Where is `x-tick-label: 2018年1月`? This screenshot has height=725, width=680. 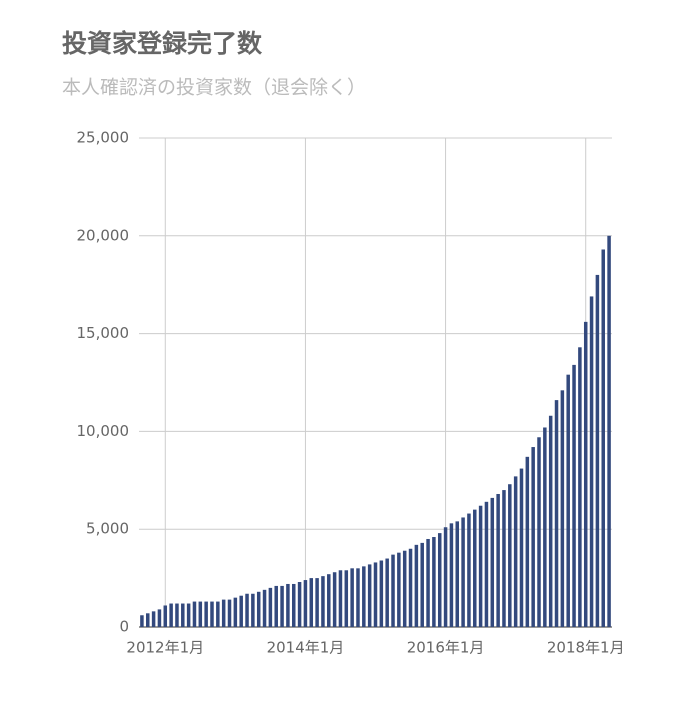
x-tick-label: 2018年1月 is located at coordinates (586, 648).